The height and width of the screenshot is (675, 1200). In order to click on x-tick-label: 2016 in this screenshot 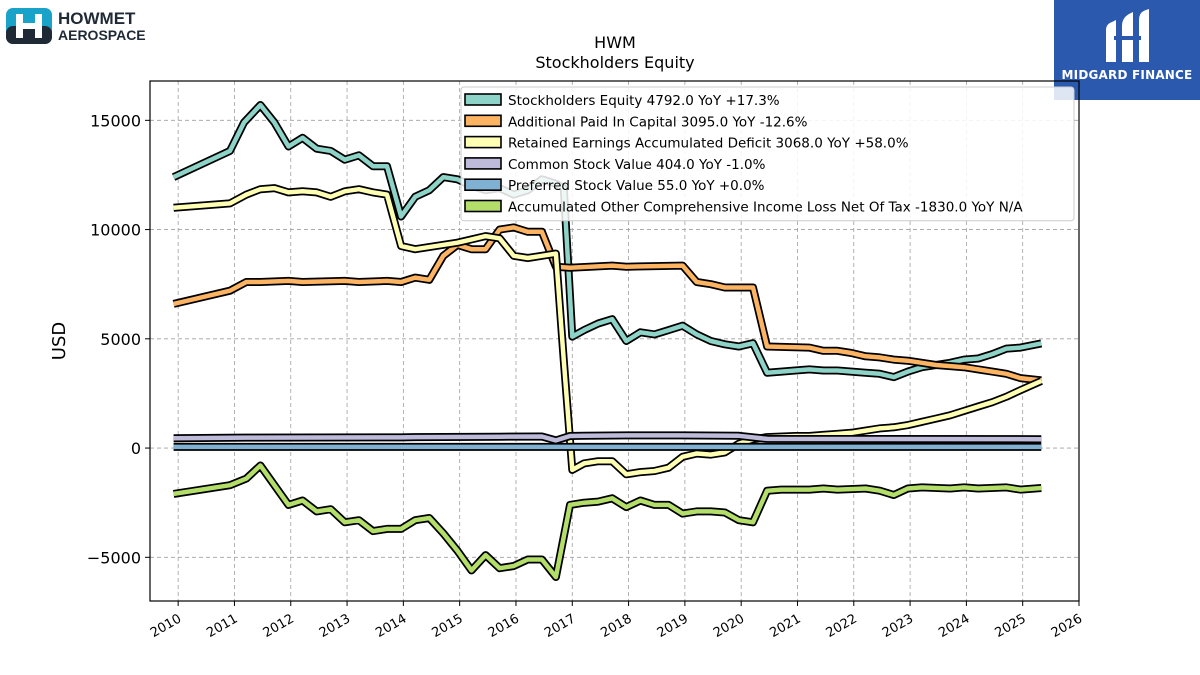, I will do `click(504, 626)`.